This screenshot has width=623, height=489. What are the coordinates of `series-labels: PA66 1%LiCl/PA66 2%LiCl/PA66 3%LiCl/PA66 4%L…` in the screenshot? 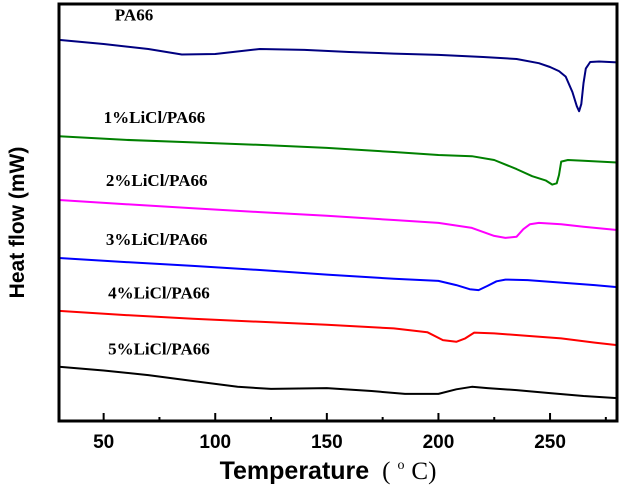 It's located at (157, 182).